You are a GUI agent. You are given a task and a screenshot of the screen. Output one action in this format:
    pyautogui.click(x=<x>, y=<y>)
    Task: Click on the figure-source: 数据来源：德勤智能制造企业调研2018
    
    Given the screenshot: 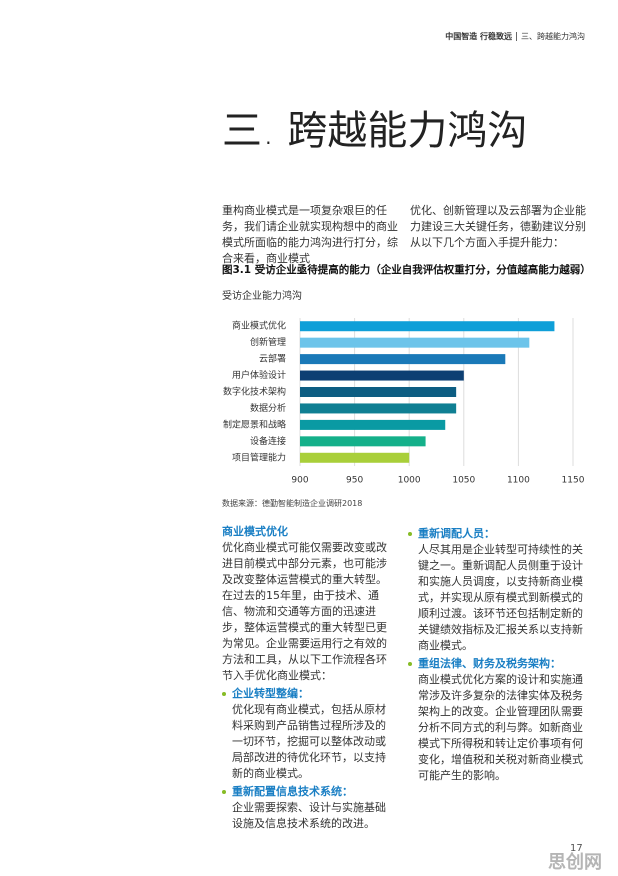 What is the action you would take?
    pyautogui.click(x=292, y=503)
    